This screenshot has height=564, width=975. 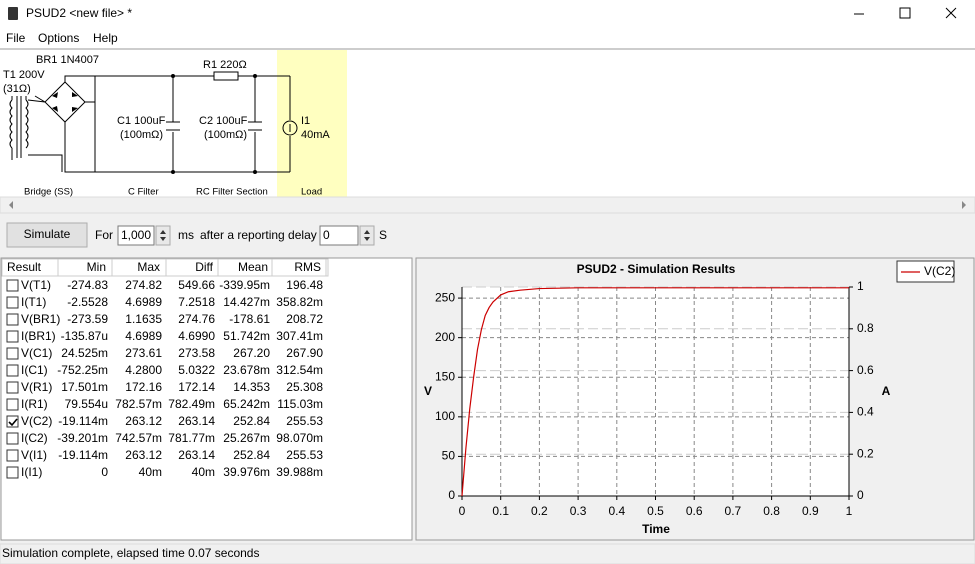 I want to click on table-cell: 98.070m, so click(x=299, y=438).